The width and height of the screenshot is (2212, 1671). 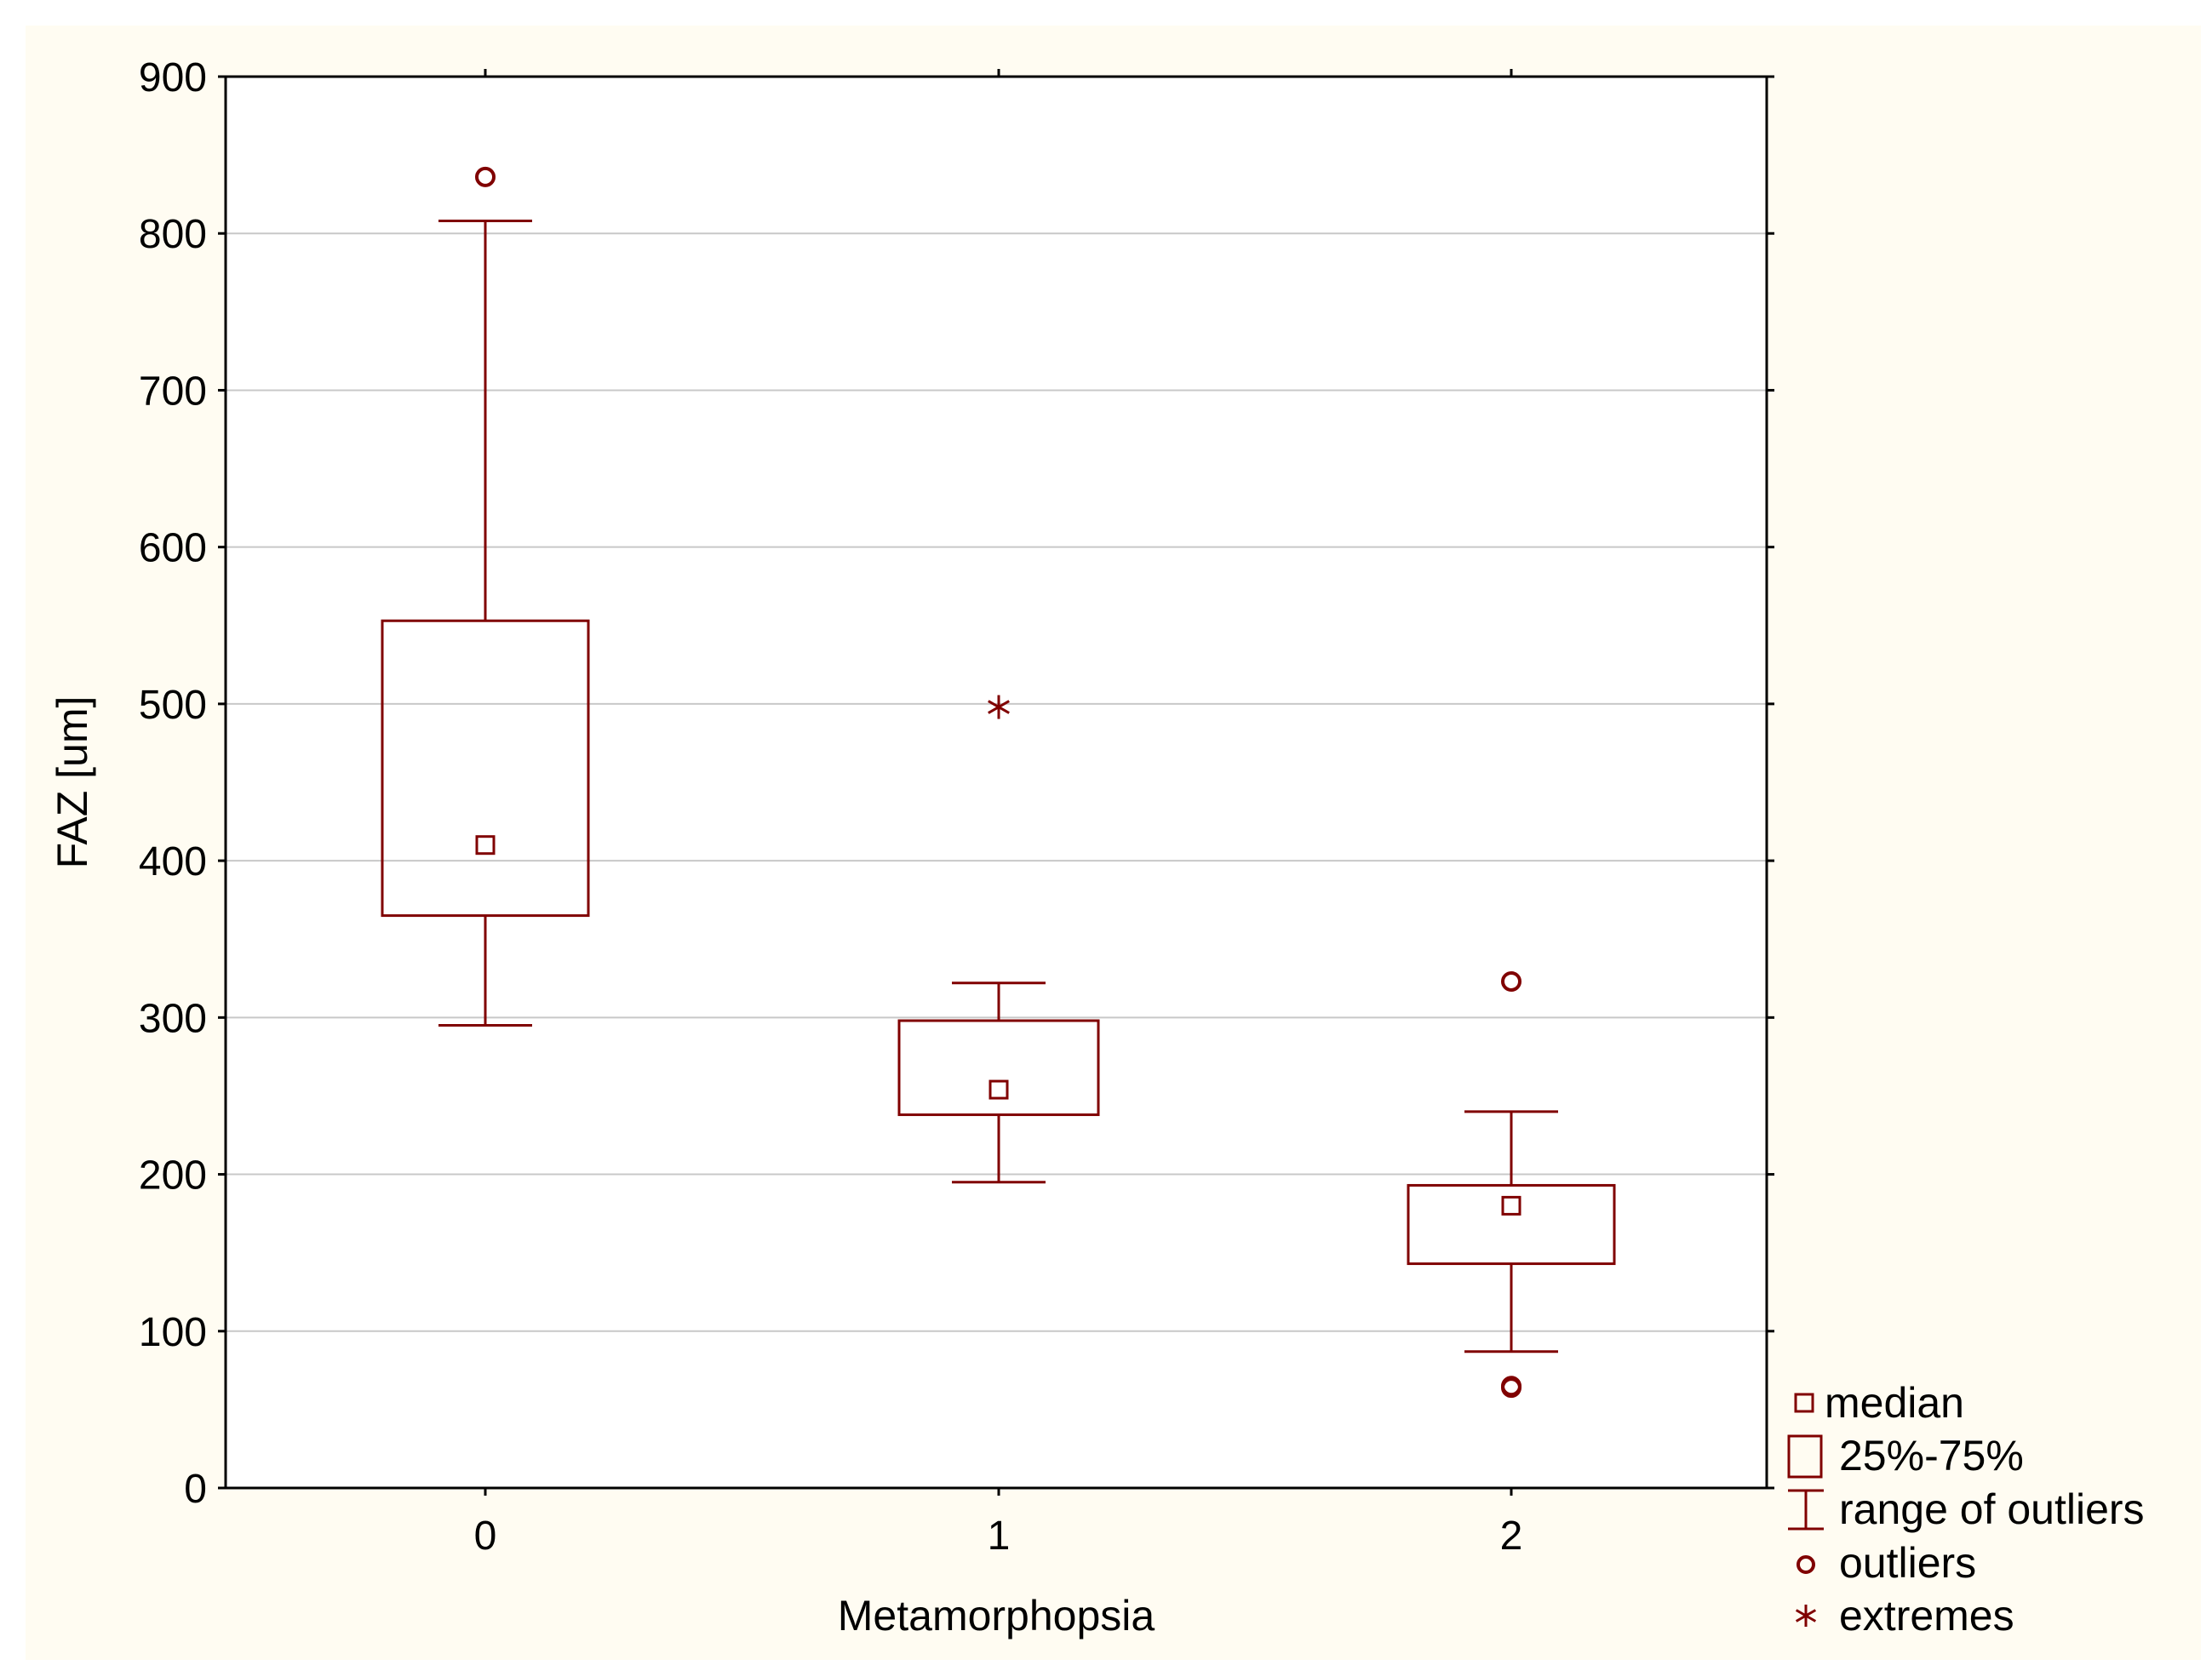 I want to click on legend-extreme-label: extremes, so click(x=1927, y=1616).